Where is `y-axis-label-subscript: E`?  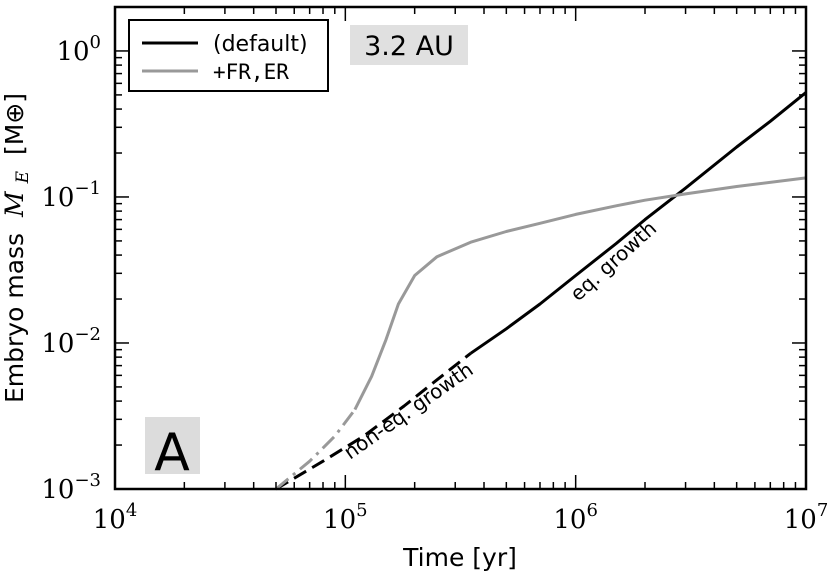 y-axis-label-subscript: E is located at coordinates (23, 177).